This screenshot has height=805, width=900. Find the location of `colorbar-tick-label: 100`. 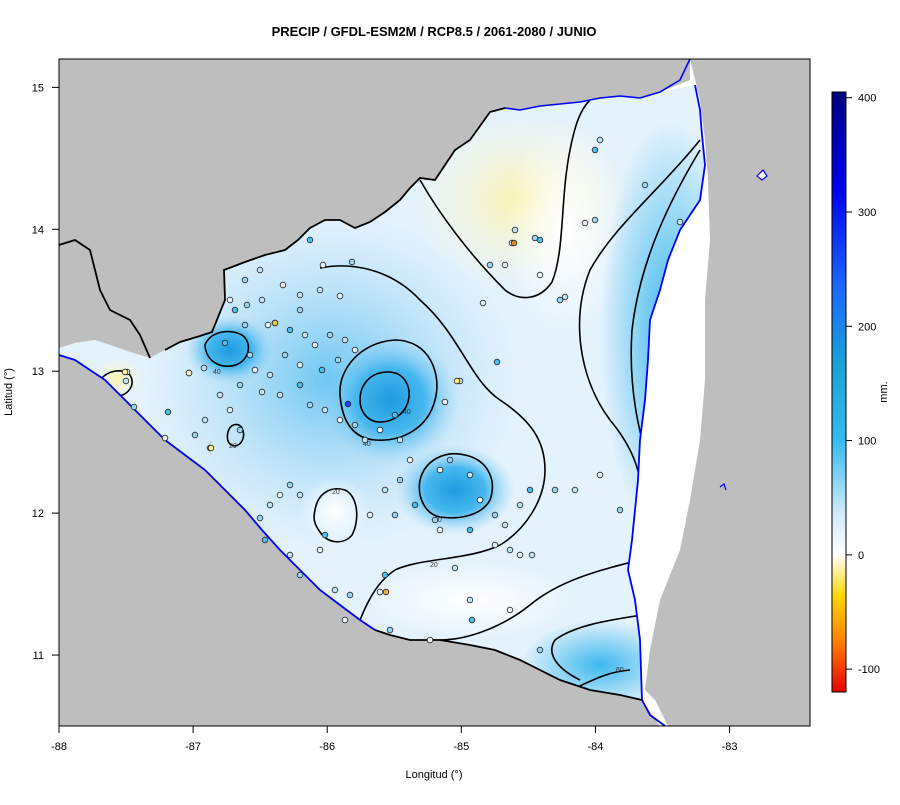

colorbar-tick-label: 100 is located at coordinates (867, 442).